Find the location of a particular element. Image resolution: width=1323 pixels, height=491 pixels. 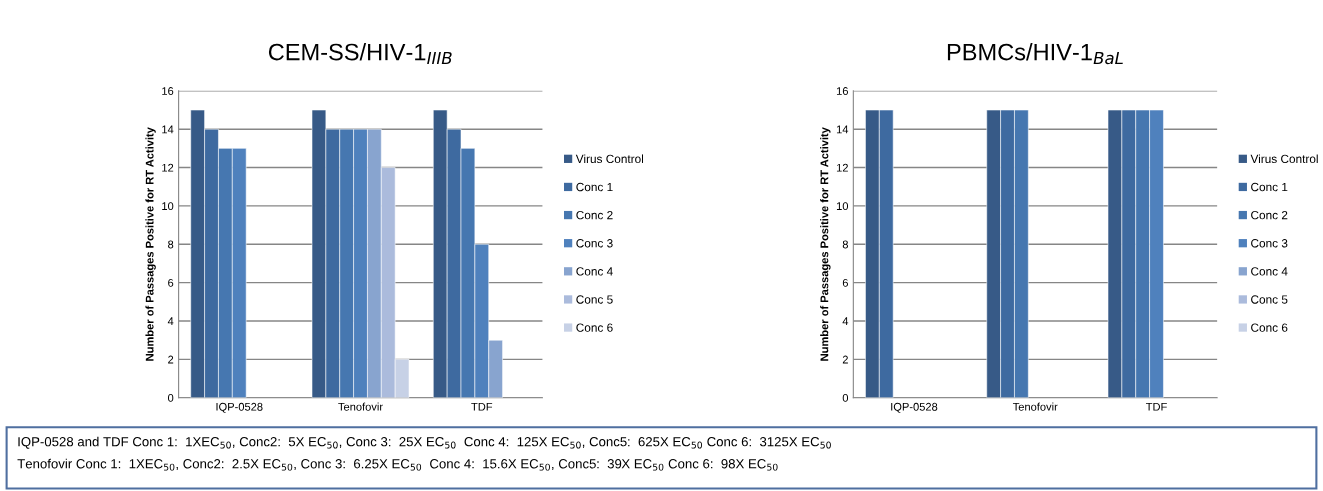

text: Tenofovir Conc 1: 1XEC$_{50}$, Conc2: 2.5X EC$_{50}$, Conc 3: 6.25X EC$_{50}$ Conc 4: 15.6X EC$_{50}$, Conc5: 39X EC$_{50}$ Conc 6: 98X EC$_{50}$ is located at coordinates (397, 464).